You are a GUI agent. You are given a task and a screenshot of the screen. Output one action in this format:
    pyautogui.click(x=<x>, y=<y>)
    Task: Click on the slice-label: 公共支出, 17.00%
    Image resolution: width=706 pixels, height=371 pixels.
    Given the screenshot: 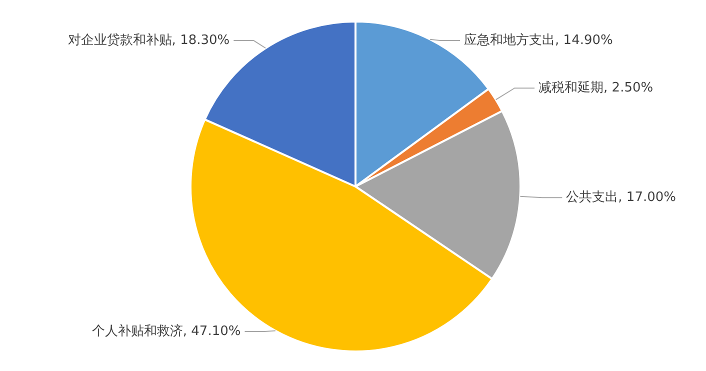 What is the action you would take?
    pyautogui.click(x=621, y=198)
    